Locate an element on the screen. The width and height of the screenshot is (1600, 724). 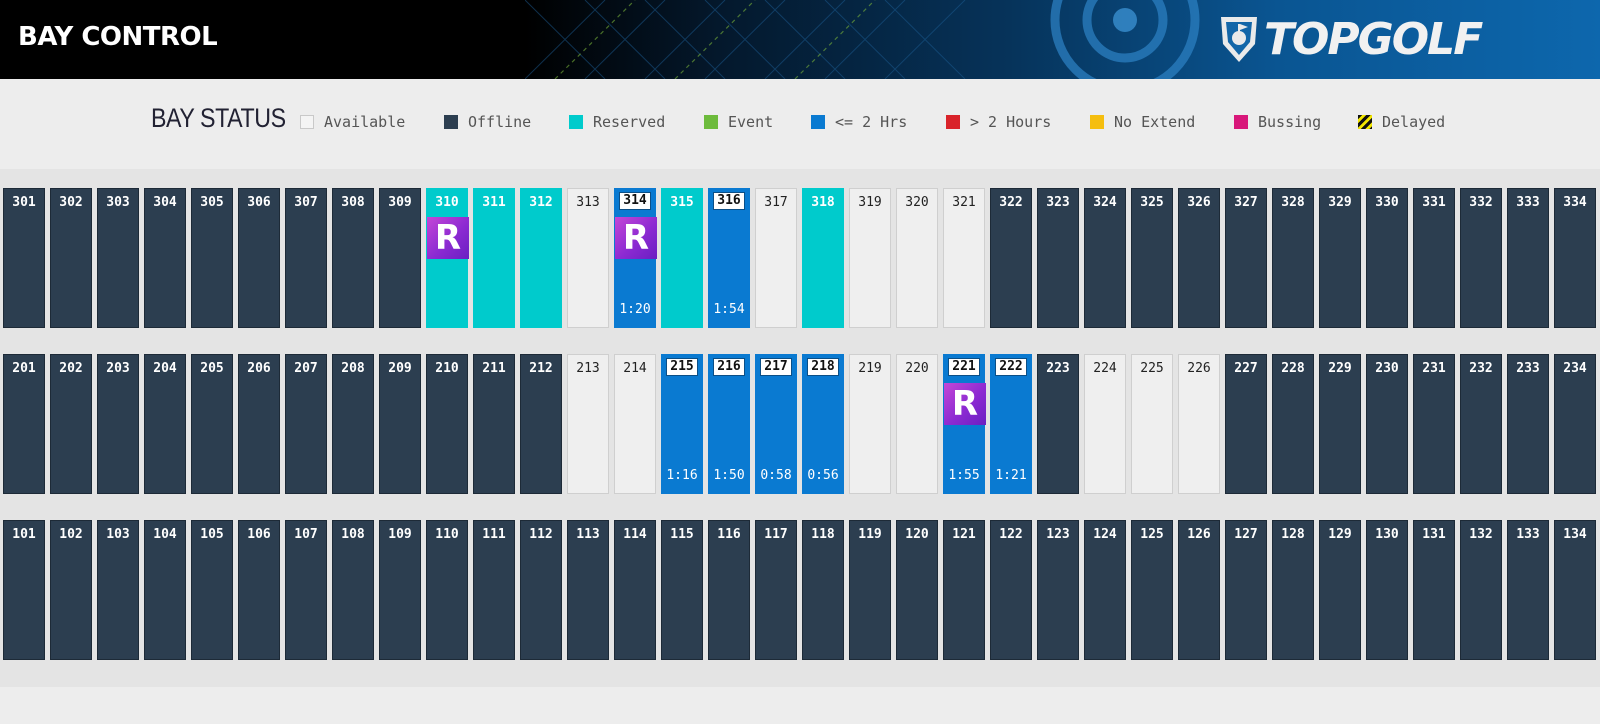
bay-tile: 211 is located at coordinates (494, 424).